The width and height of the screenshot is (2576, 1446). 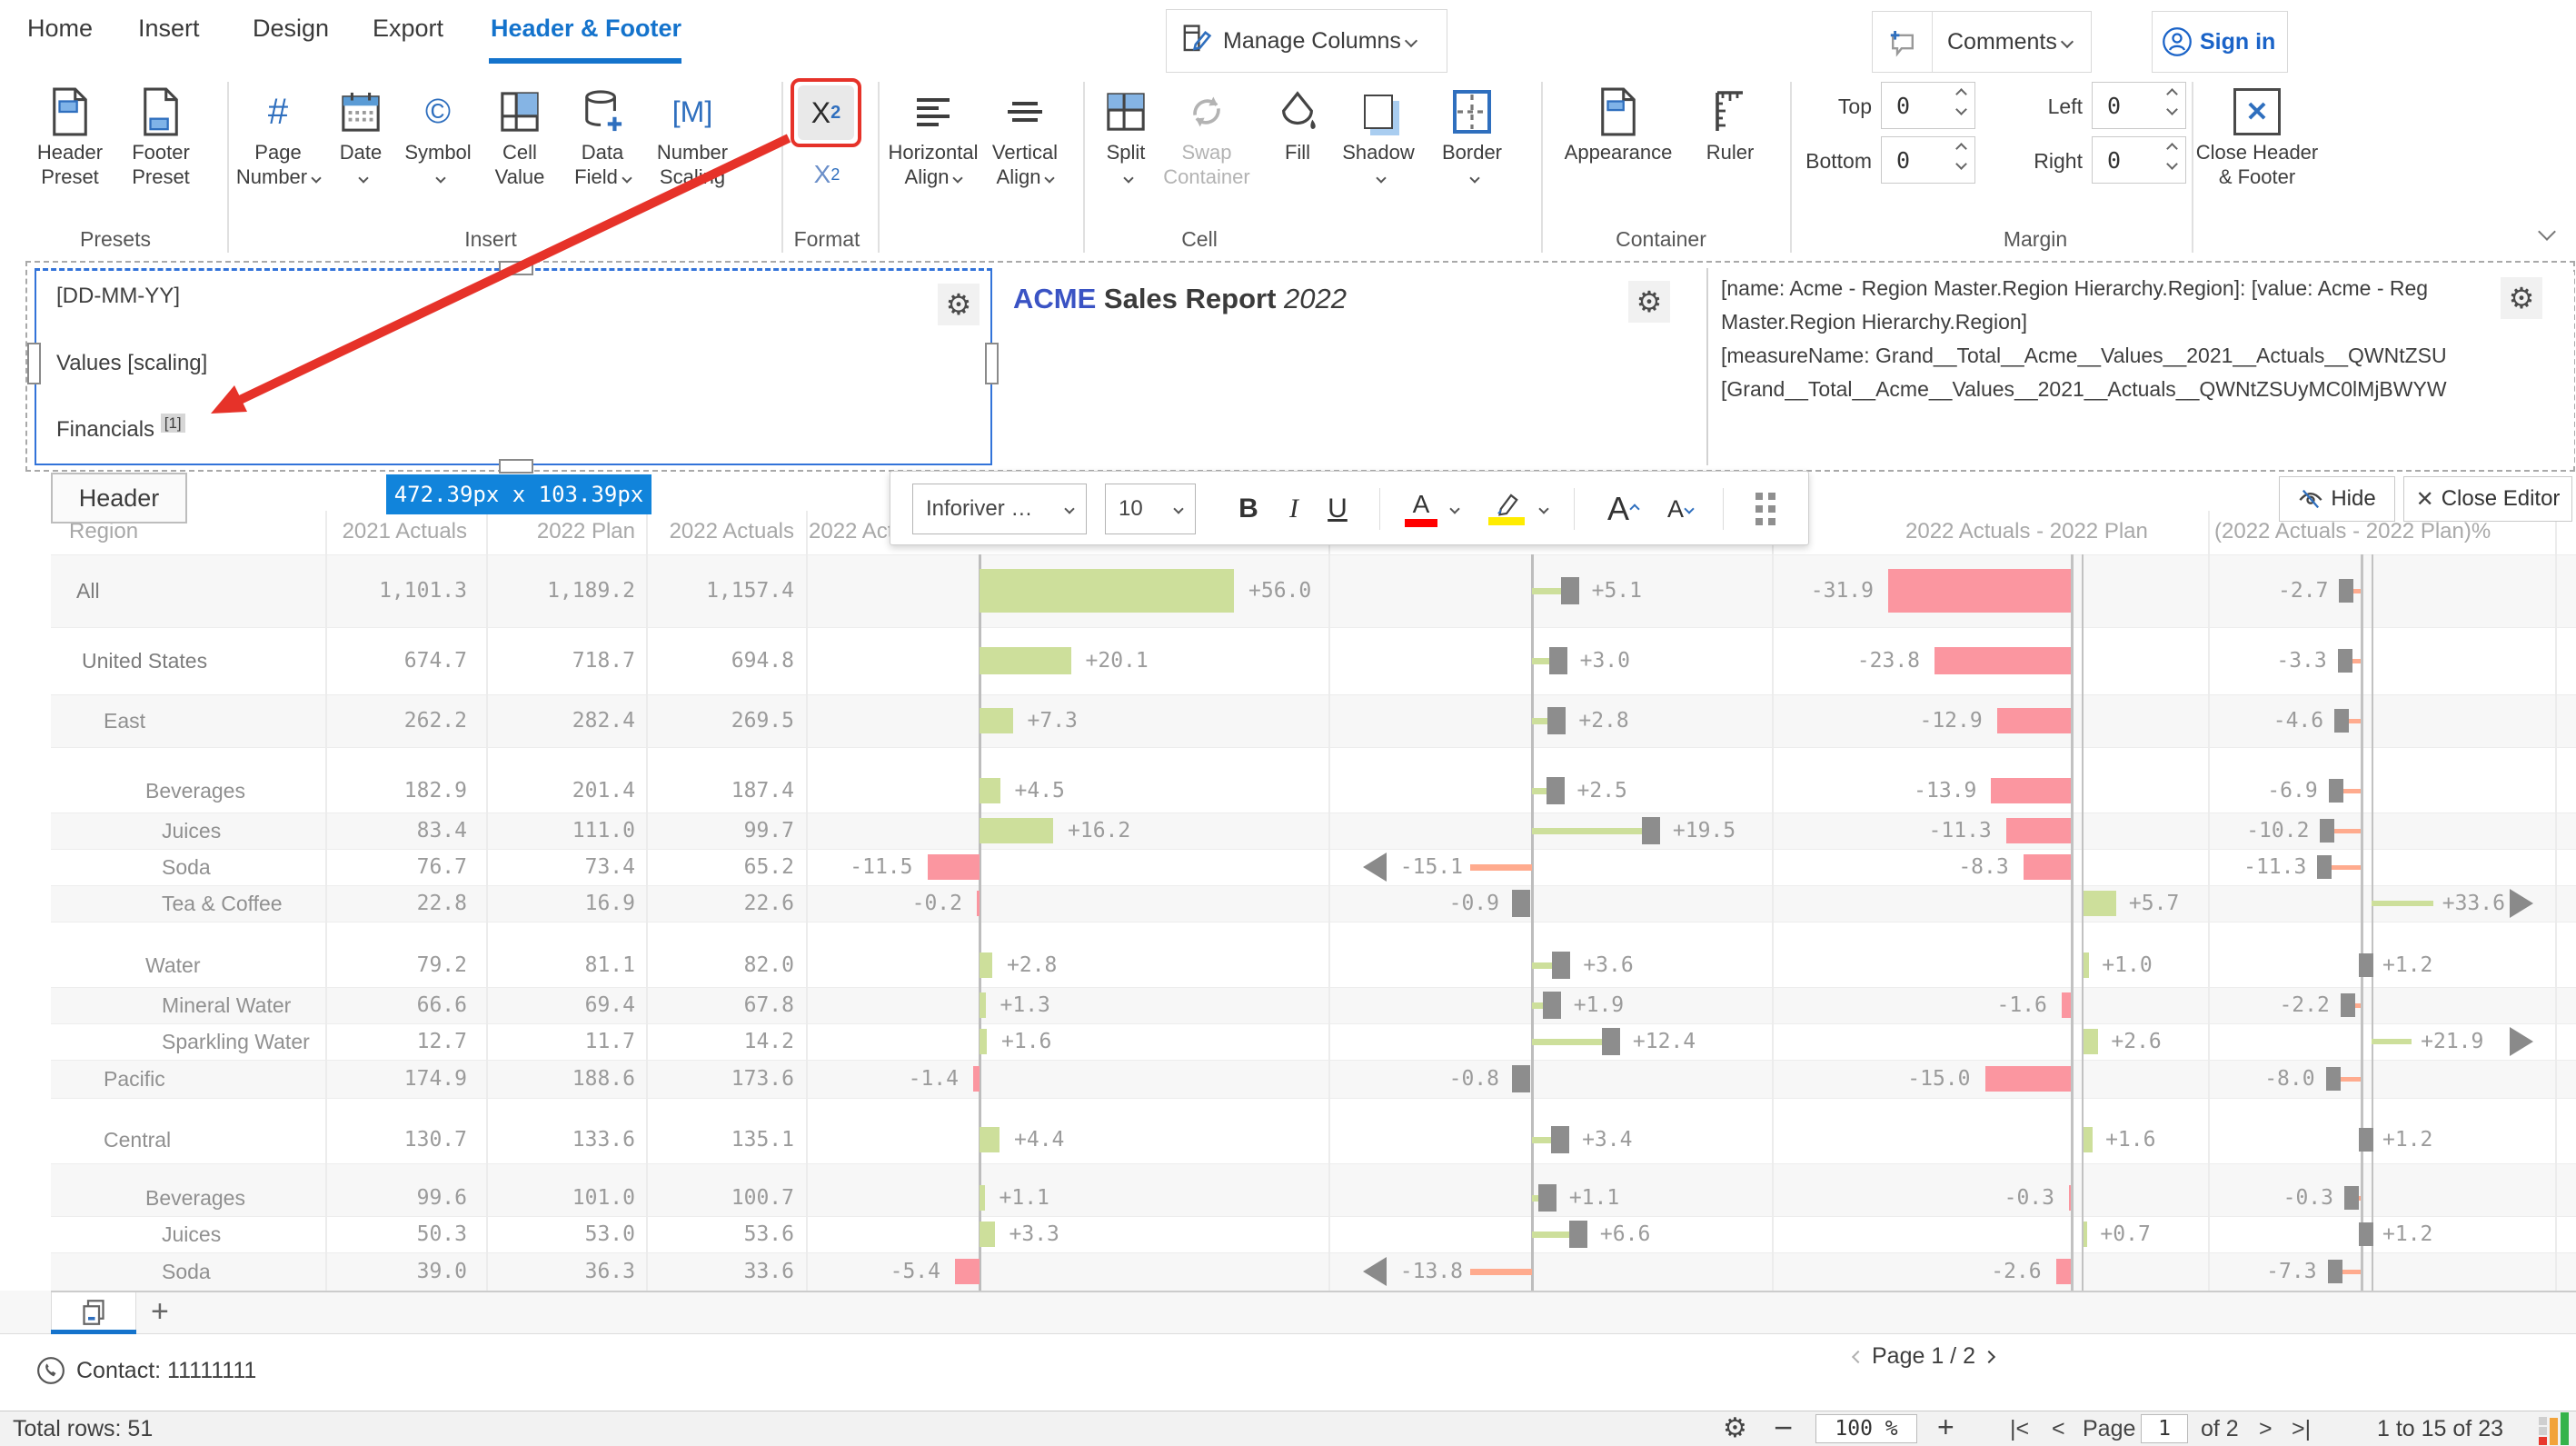 What do you see at coordinates (2058, 1429) in the screenshot?
I see `previous-page-button: <` at bounding box center [2058, 1429].